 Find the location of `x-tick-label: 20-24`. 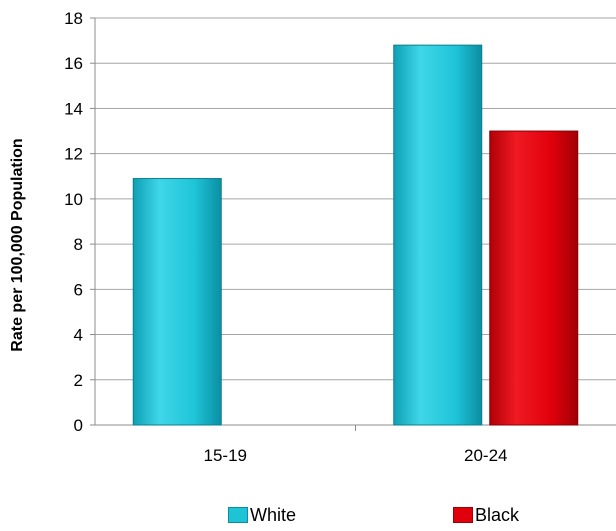

x-tick-label: 20-24 is located at coordinates (485, 455).